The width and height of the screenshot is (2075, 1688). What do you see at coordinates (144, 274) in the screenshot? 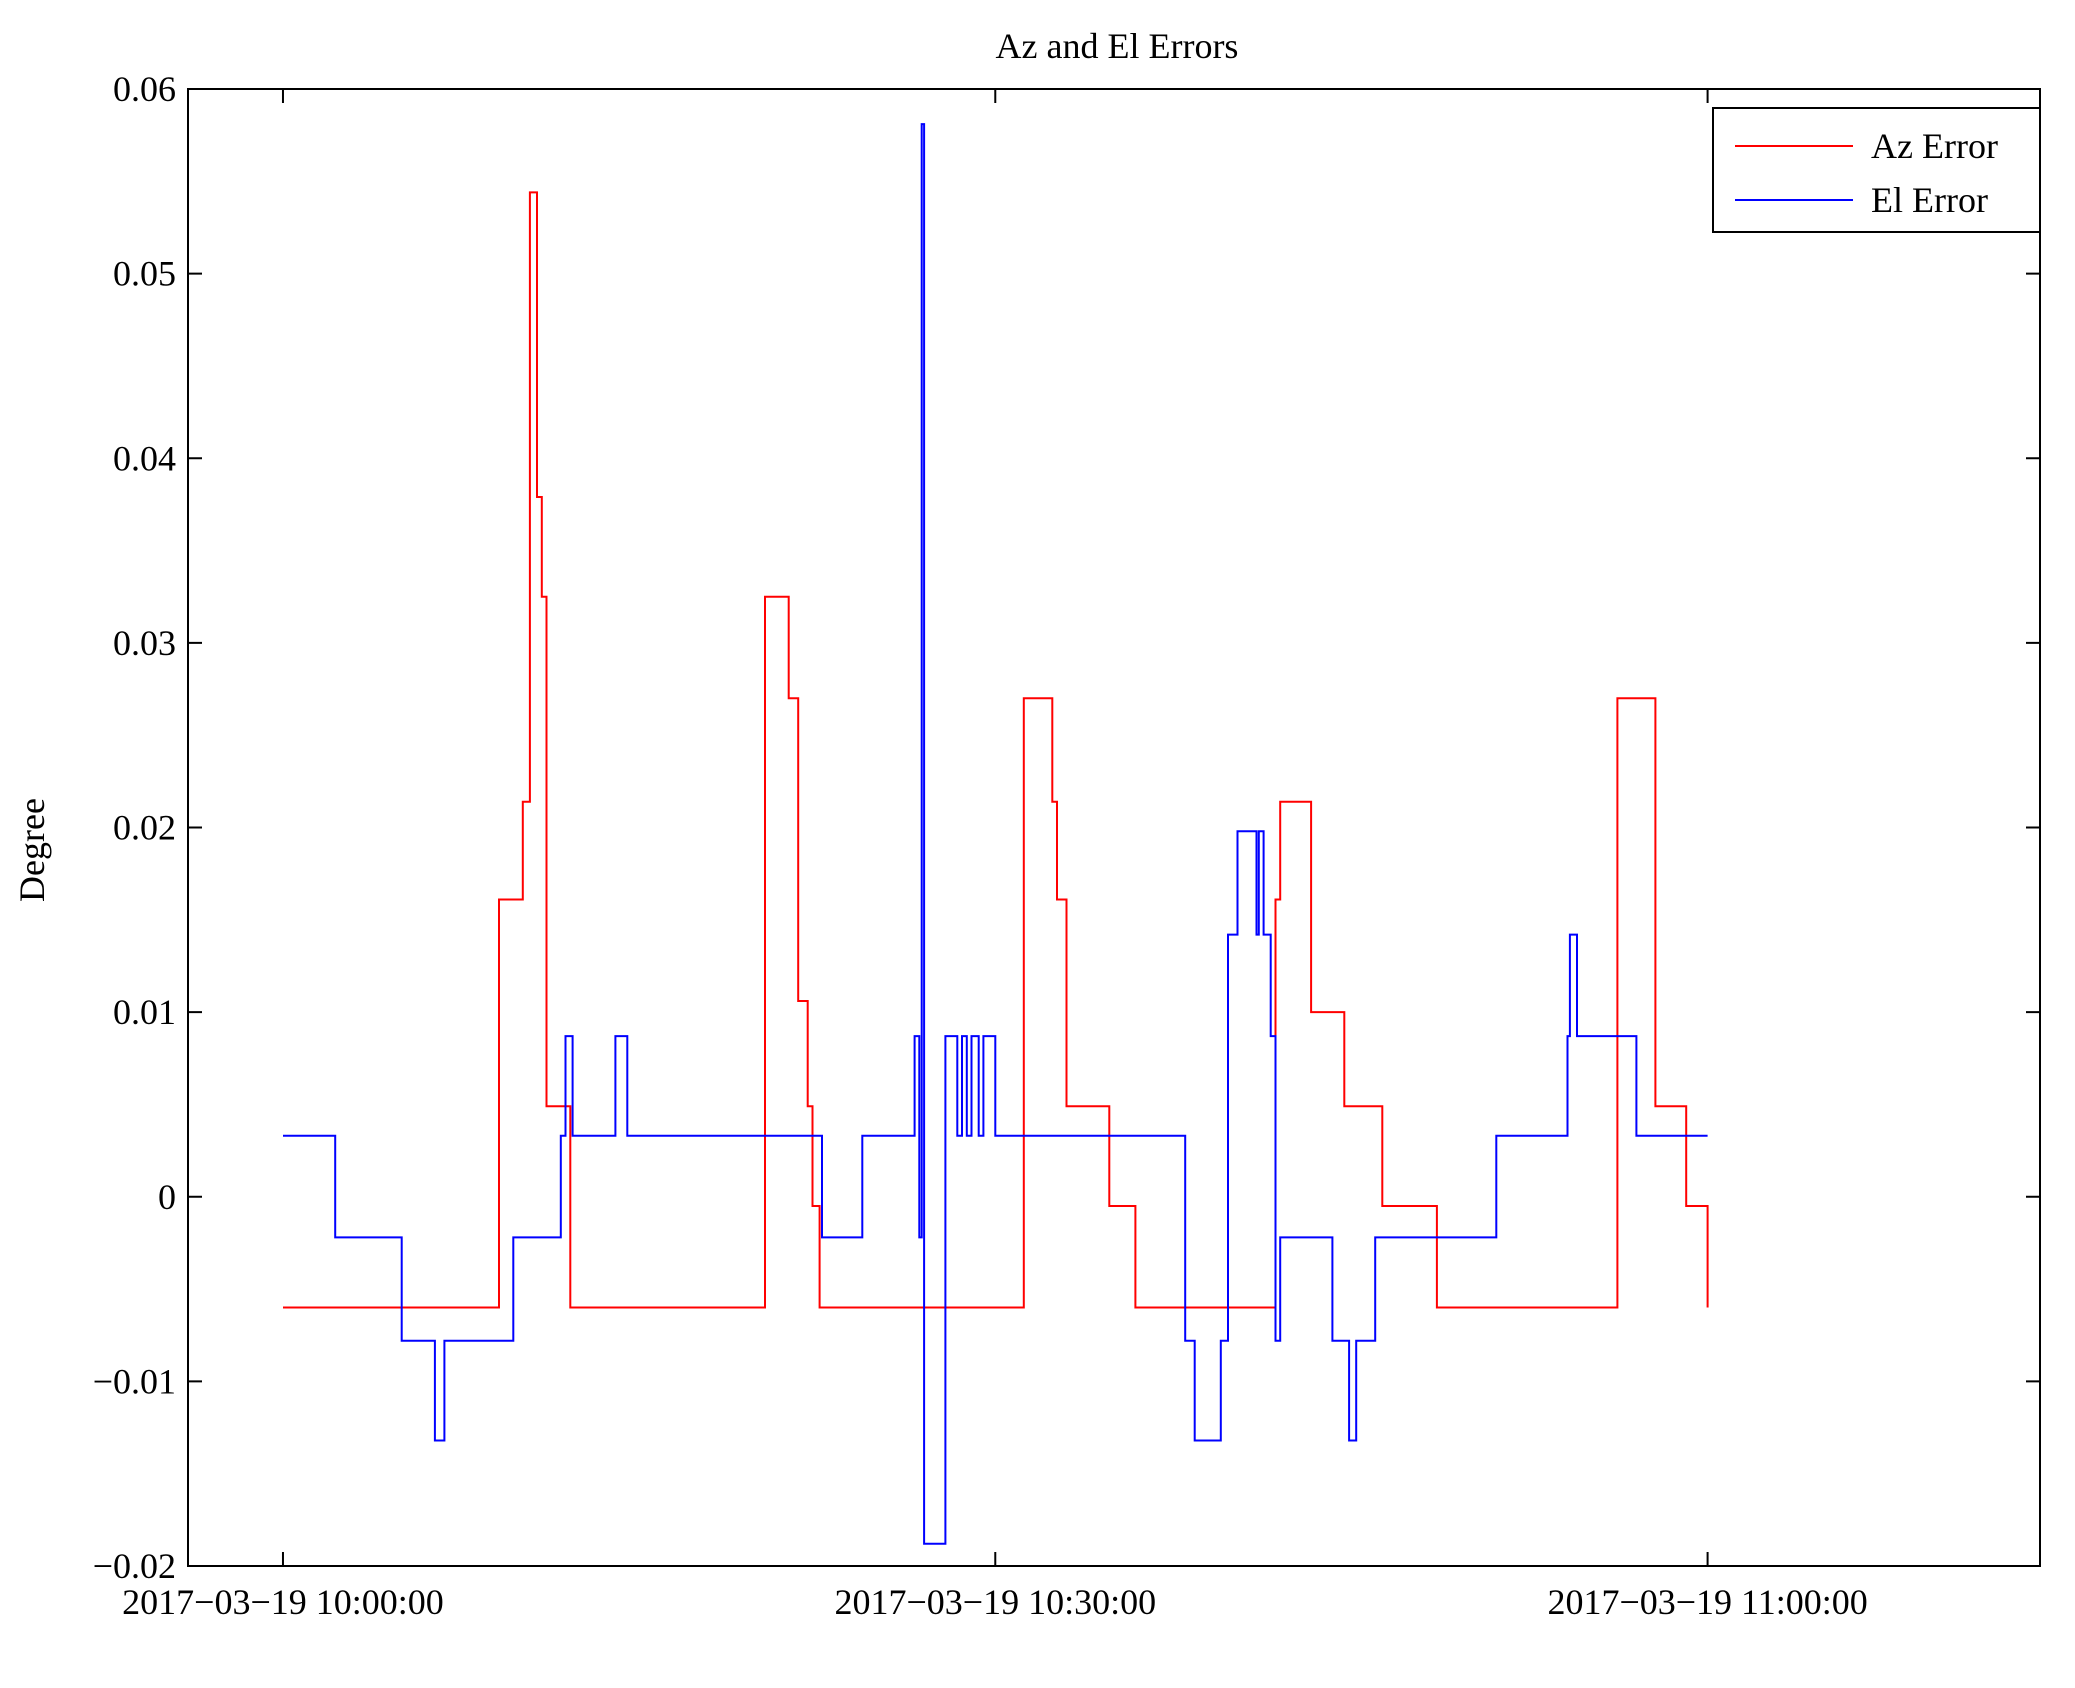
I see `y-tick-label: 0.05` at bounding box center [144, 274].